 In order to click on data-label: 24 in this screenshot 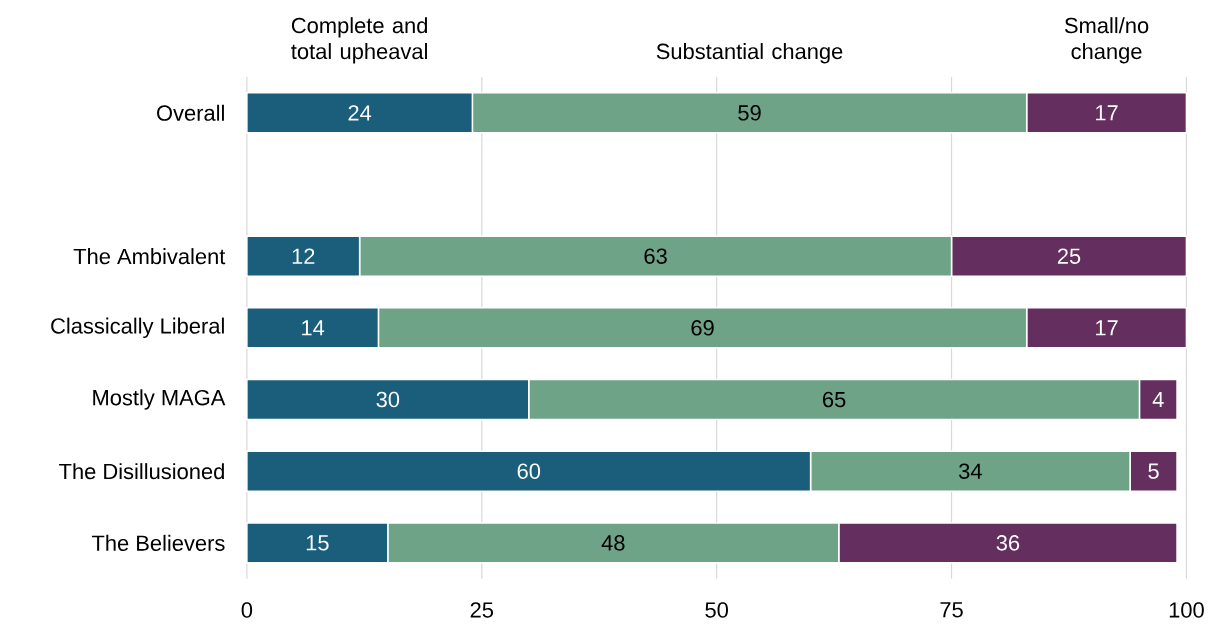, I will do `click(360, 113)`.